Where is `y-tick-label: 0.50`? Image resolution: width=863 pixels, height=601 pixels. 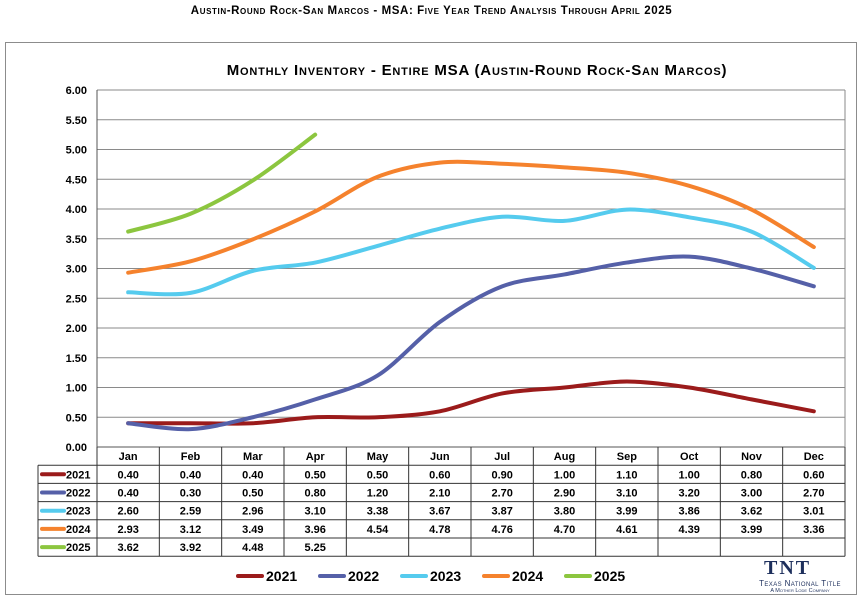 y-tick-label: 0.50 is located at coordinates (76, 418).